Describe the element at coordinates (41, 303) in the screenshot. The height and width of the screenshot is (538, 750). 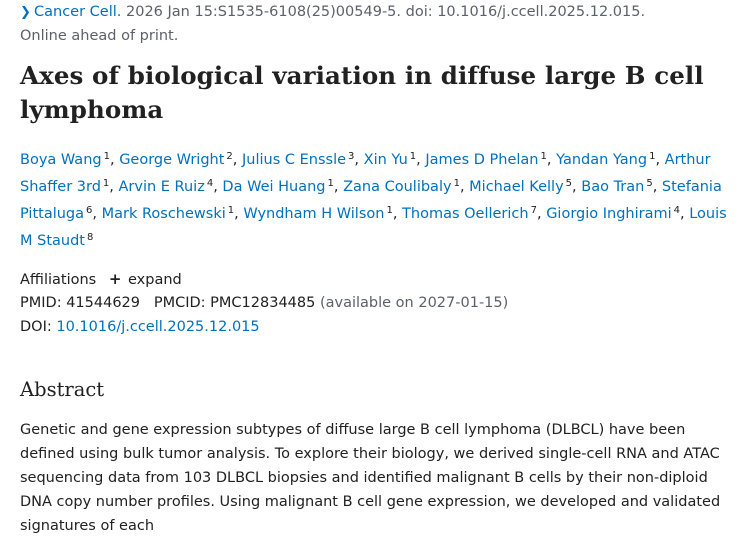
I see `pmid-label: PMID:` at that location.